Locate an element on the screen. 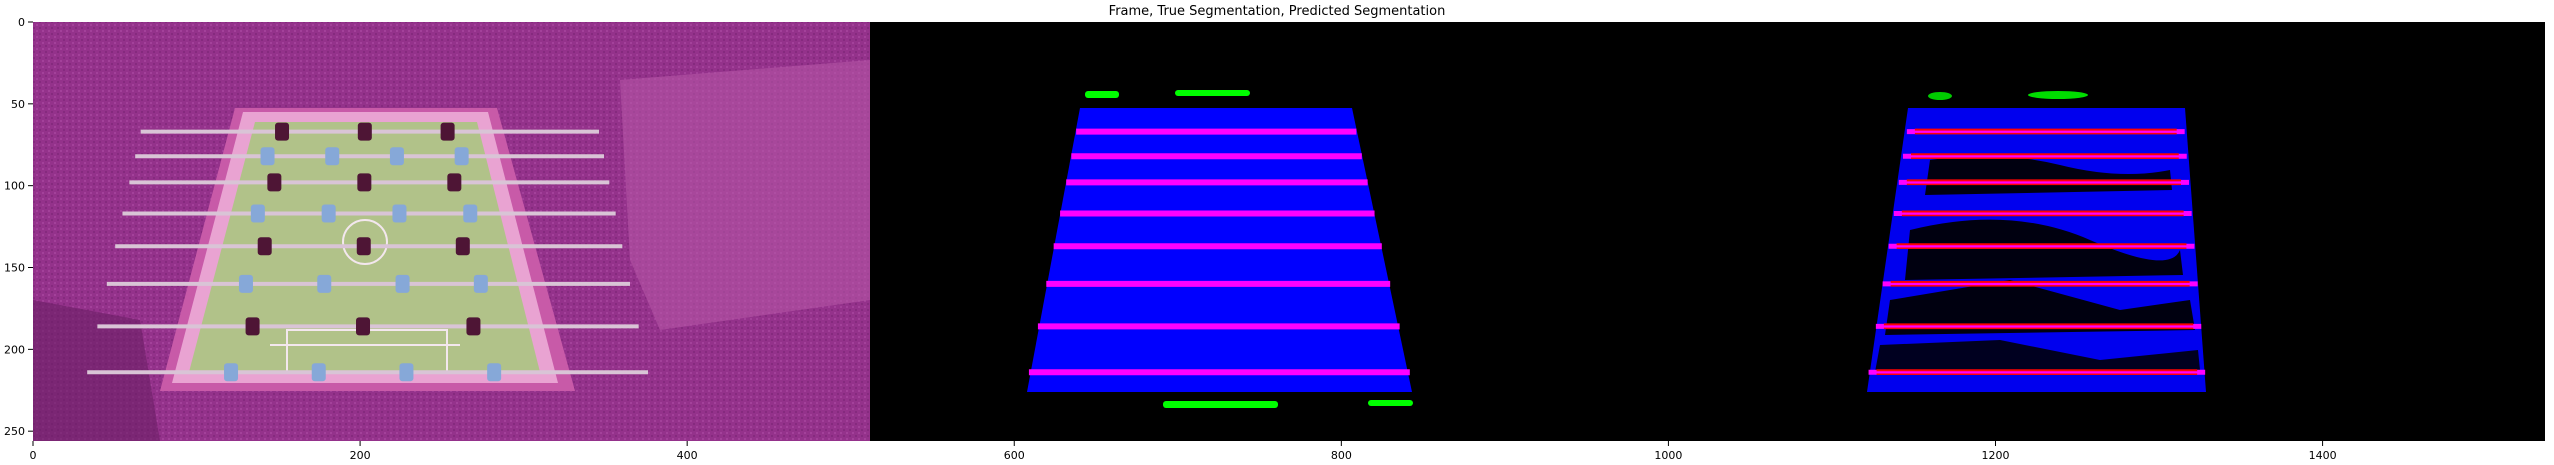 The height and width of the screenshot is (465, 2554). center-circle is located at coordinates (365, 242).